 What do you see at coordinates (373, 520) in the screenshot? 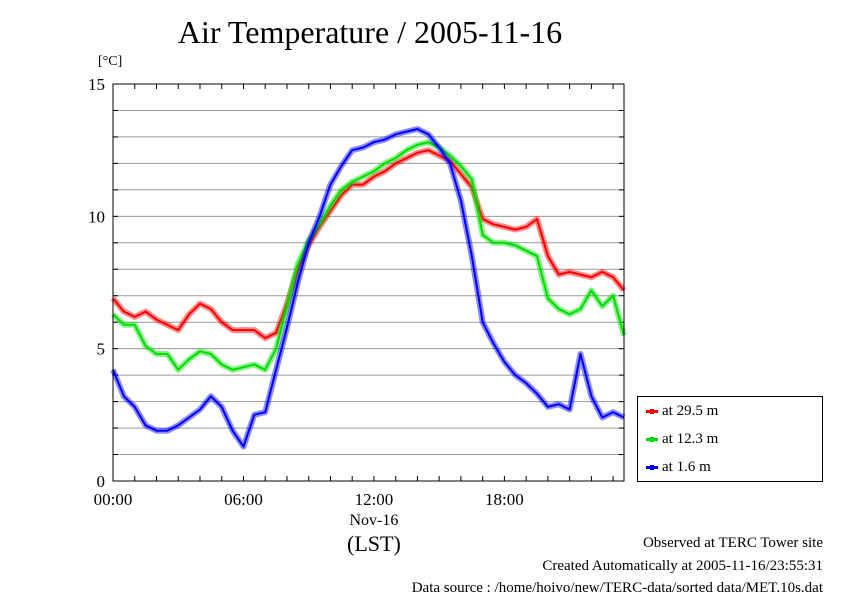
I see `date-label: Nov-16` at bounding box center [373, 520].